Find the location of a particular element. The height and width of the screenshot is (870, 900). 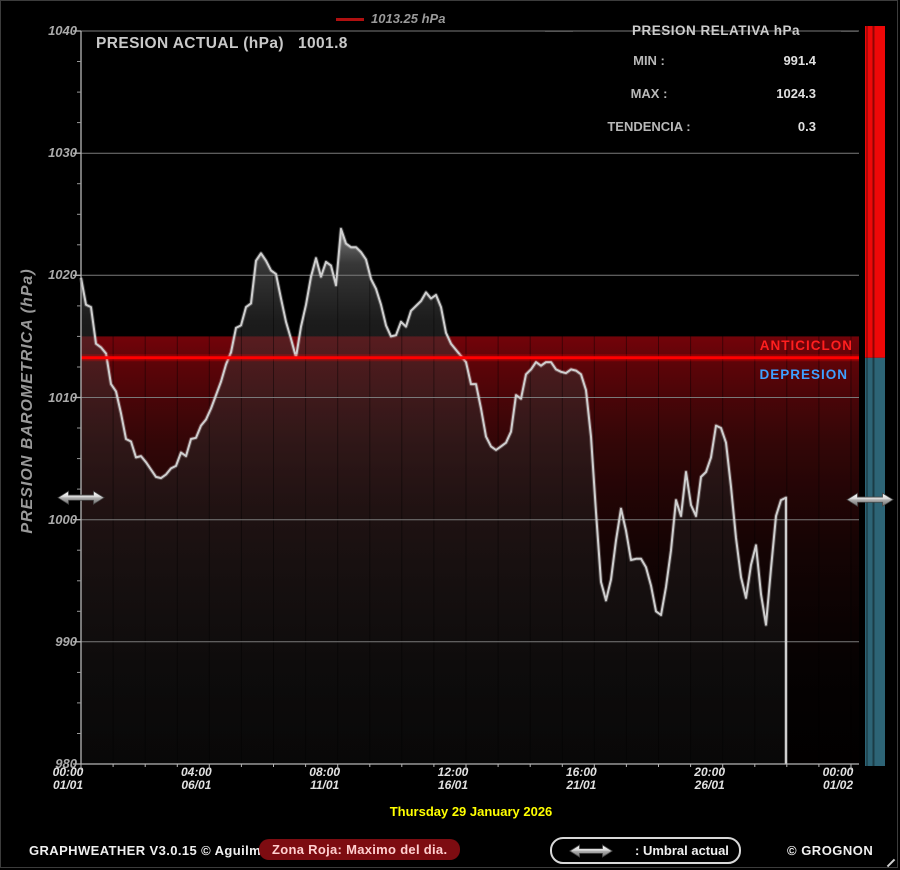

legend-label: 1013.25 hPa is located at coordinates (408, 18).